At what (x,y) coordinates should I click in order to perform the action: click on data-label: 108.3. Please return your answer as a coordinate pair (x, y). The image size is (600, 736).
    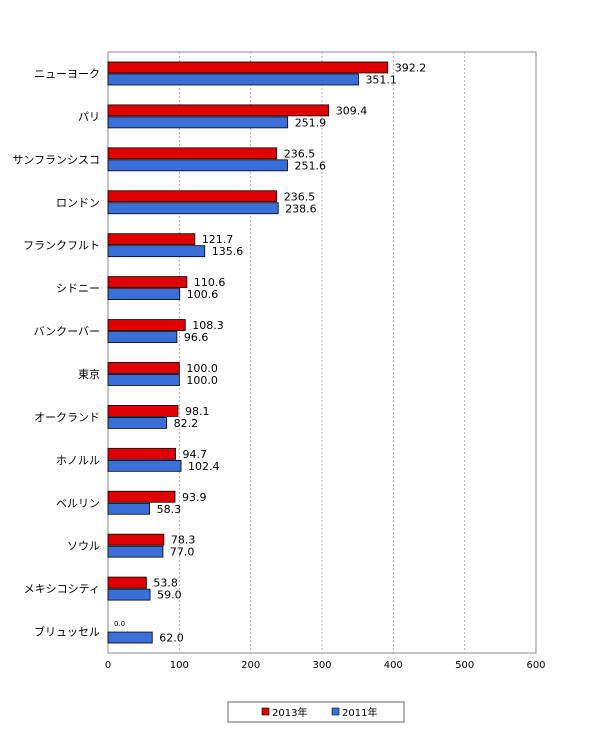
    Looking at the image, I should click on (208, 325).